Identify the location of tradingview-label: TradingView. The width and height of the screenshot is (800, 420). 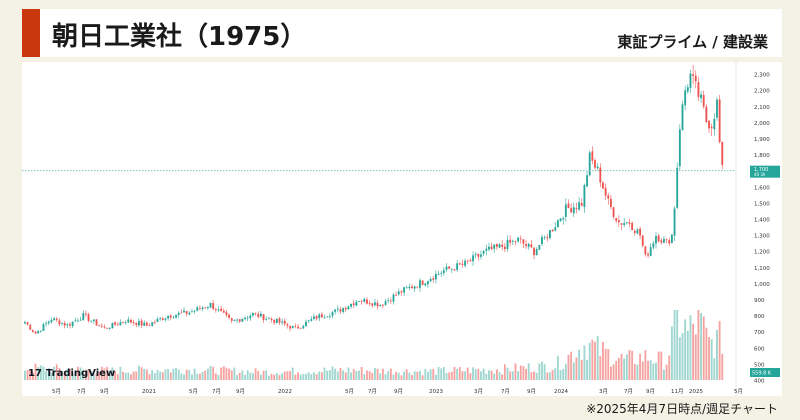
(80, 373).